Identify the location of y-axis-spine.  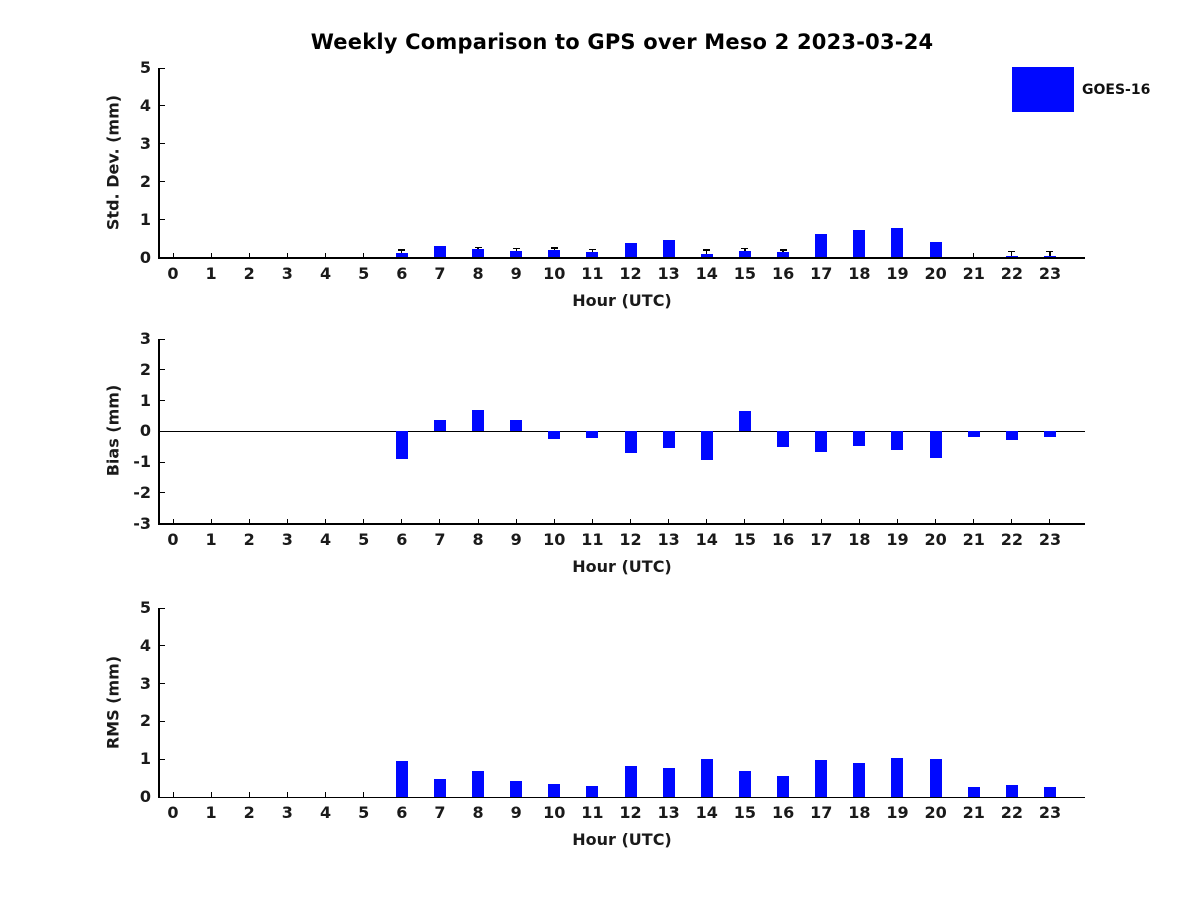
(159, 702).